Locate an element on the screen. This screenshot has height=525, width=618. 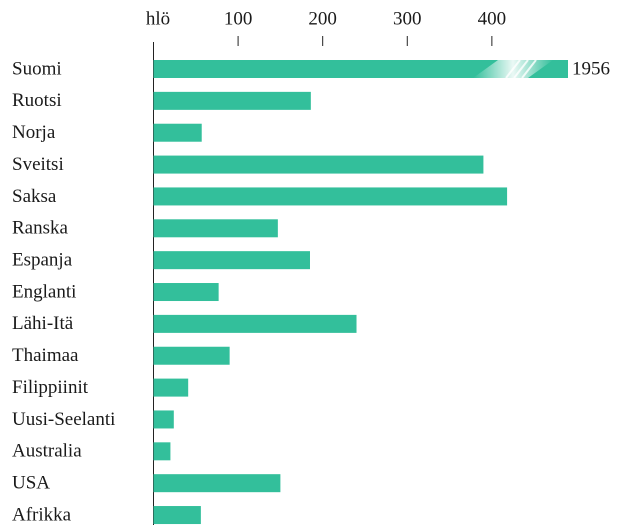
value-label: 1956 is located at coordinates (591, 68).